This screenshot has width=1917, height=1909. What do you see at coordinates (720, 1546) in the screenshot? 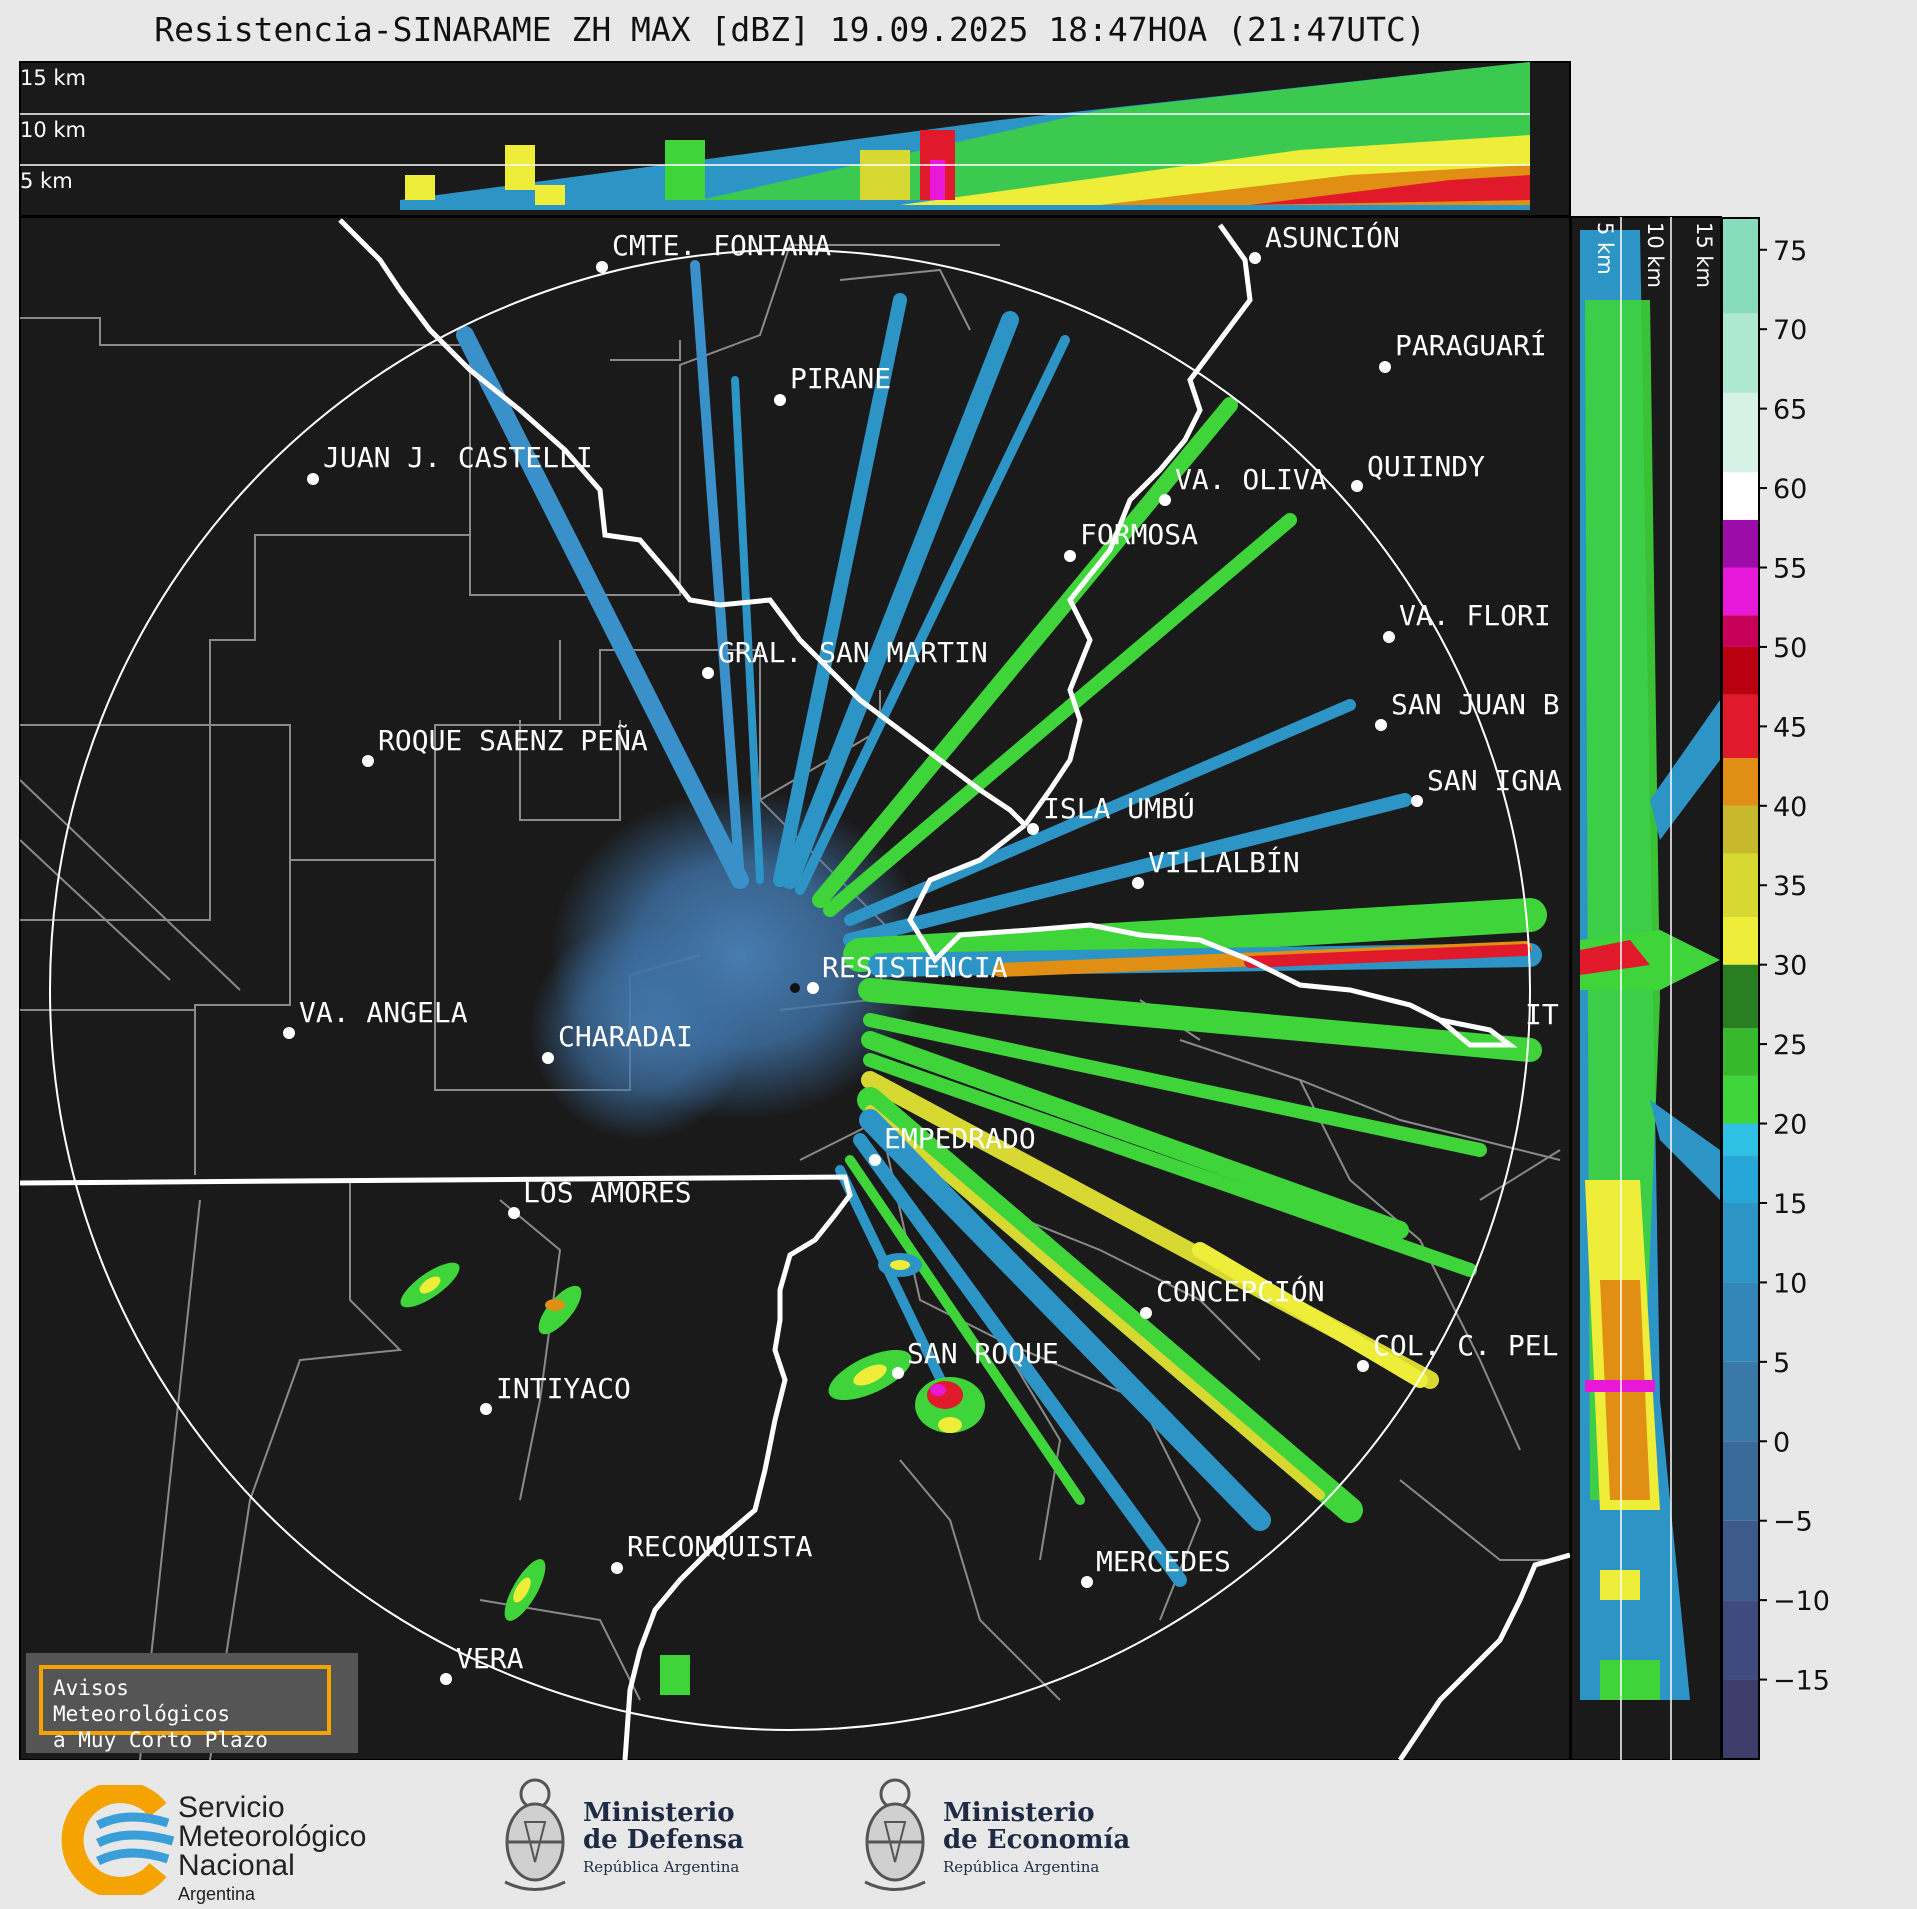
I see `svg-text: RECONQUISTA` at bounding box center [720, 1546].